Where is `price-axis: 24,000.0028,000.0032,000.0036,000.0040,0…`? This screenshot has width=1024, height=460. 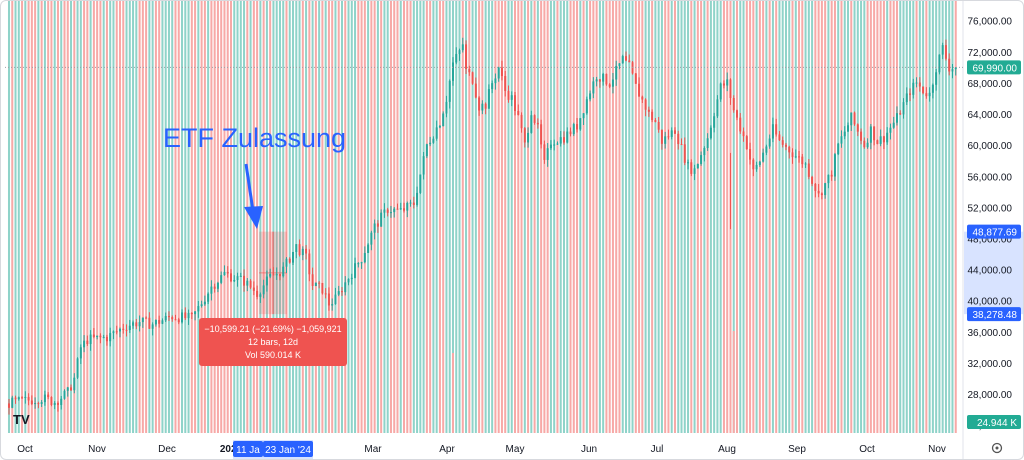
price-axis: 24,000.0028,000.0032,000.0036,000.0040,0… is located at coordinates (994, 225).